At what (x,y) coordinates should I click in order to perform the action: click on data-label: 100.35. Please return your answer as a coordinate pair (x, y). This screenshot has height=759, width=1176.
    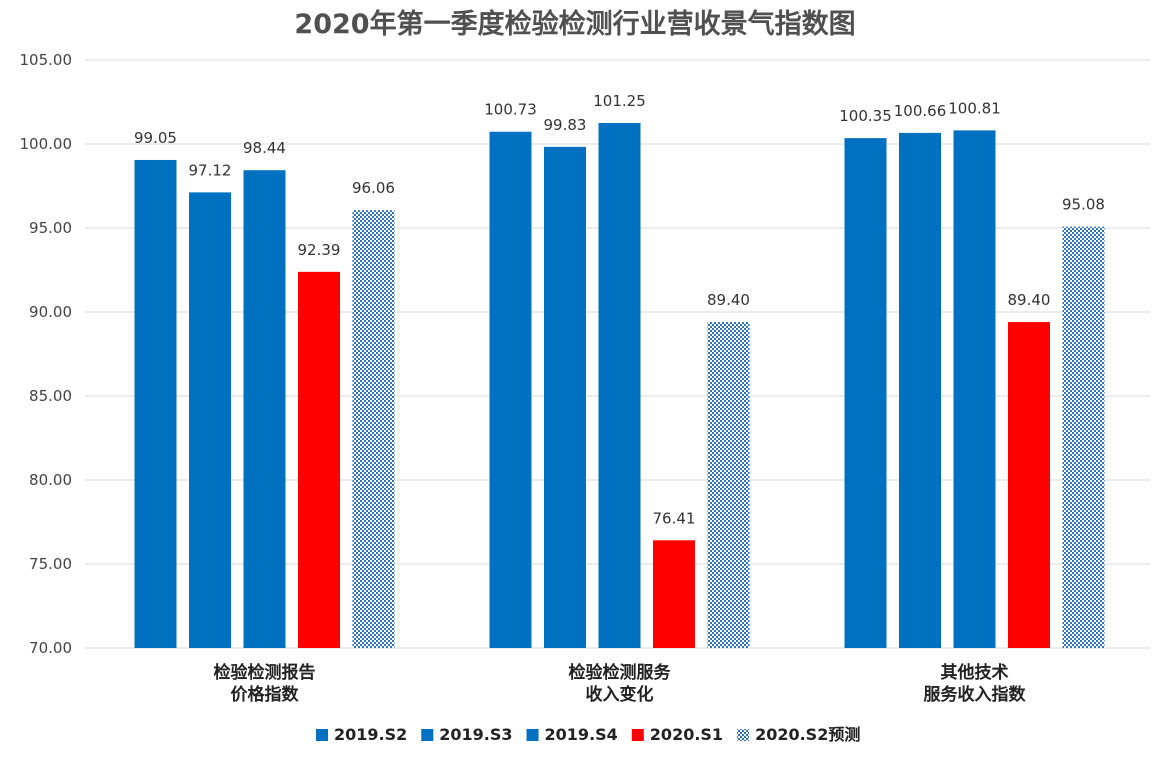
    Looking at the image, I should click on (865, 116).